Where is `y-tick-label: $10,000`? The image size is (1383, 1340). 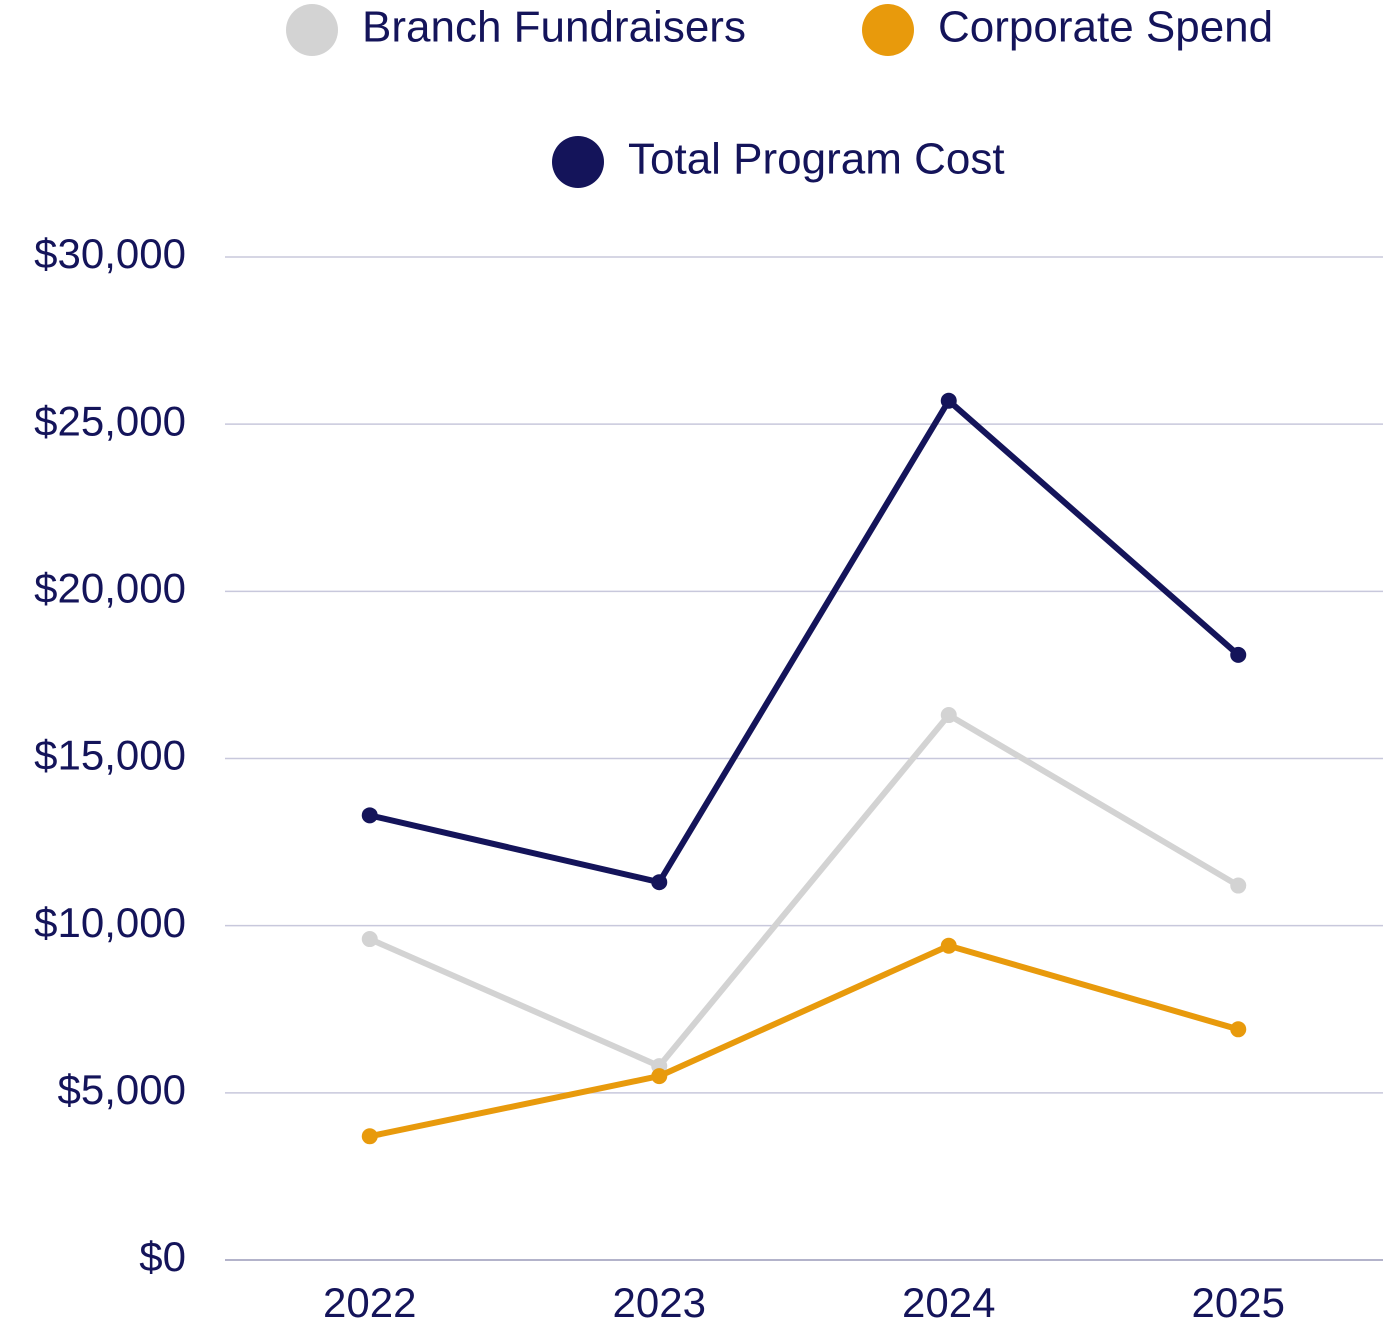
y-tick-label: $10,000 is located at coordinates (110, 922).